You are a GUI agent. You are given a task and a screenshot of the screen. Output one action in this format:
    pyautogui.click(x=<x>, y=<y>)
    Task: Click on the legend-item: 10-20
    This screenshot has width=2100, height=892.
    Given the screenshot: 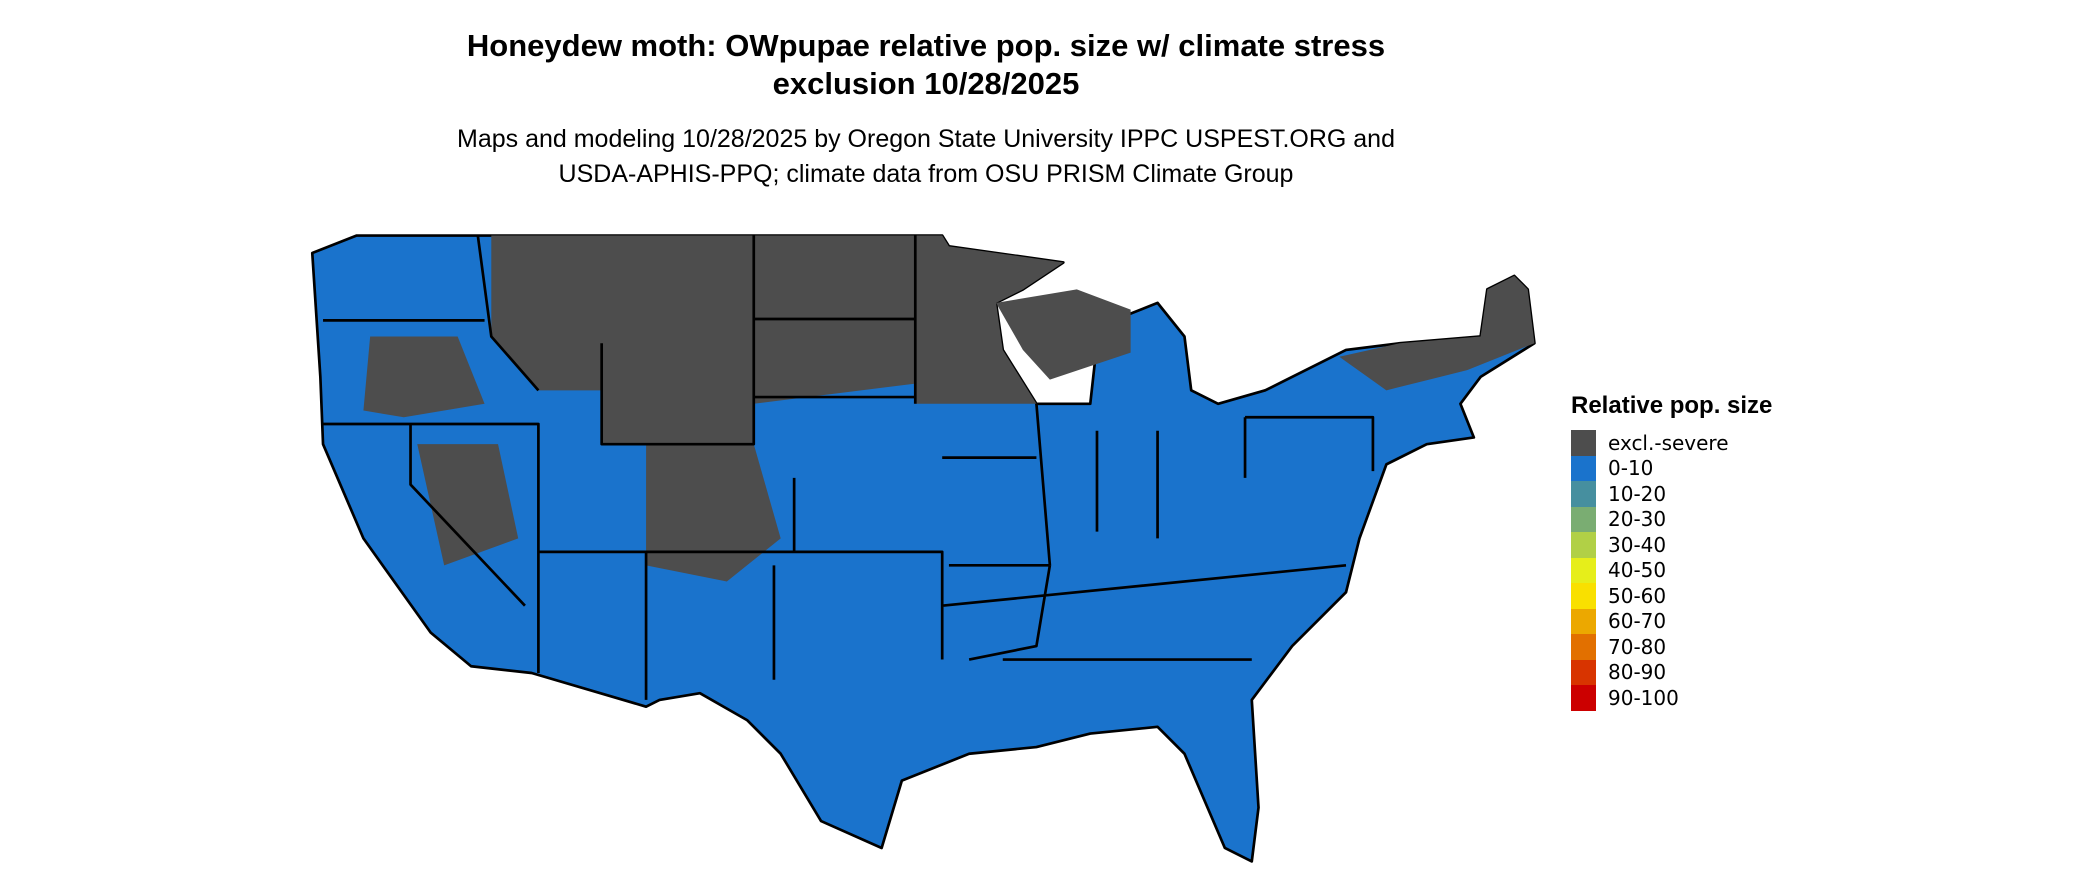 What is the action you would take?
    pyautogui.click(x=1671, y=494)
    